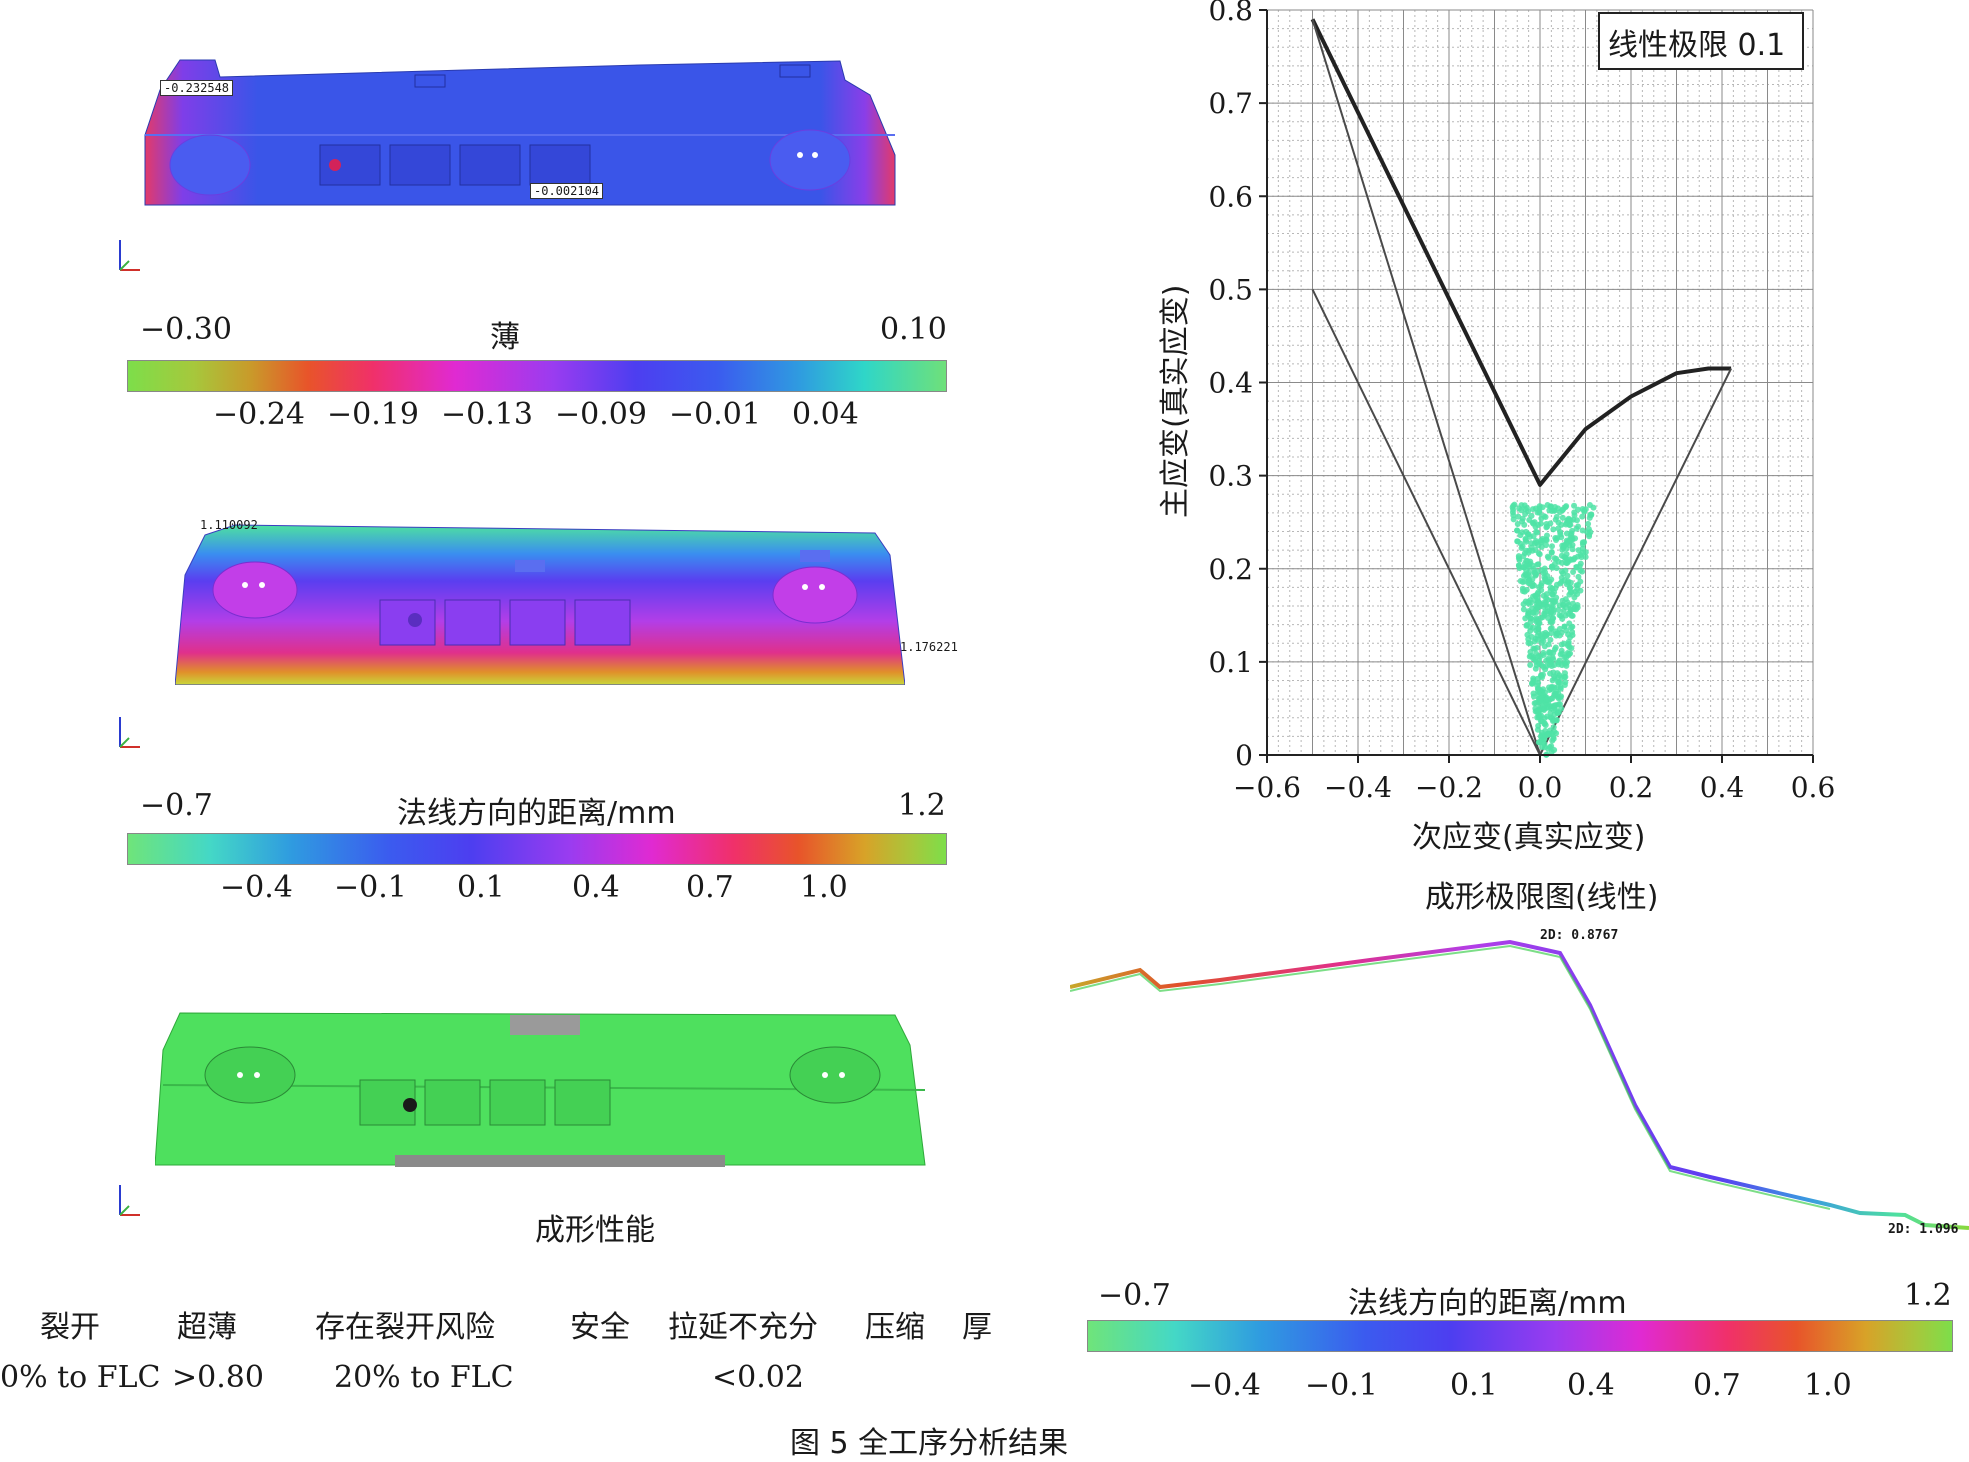 The image size is (1969, 1462). Describe the element at coordinates (825, 414) in the screenshot. I see `colorbar1-tick: 0.04` at that location.